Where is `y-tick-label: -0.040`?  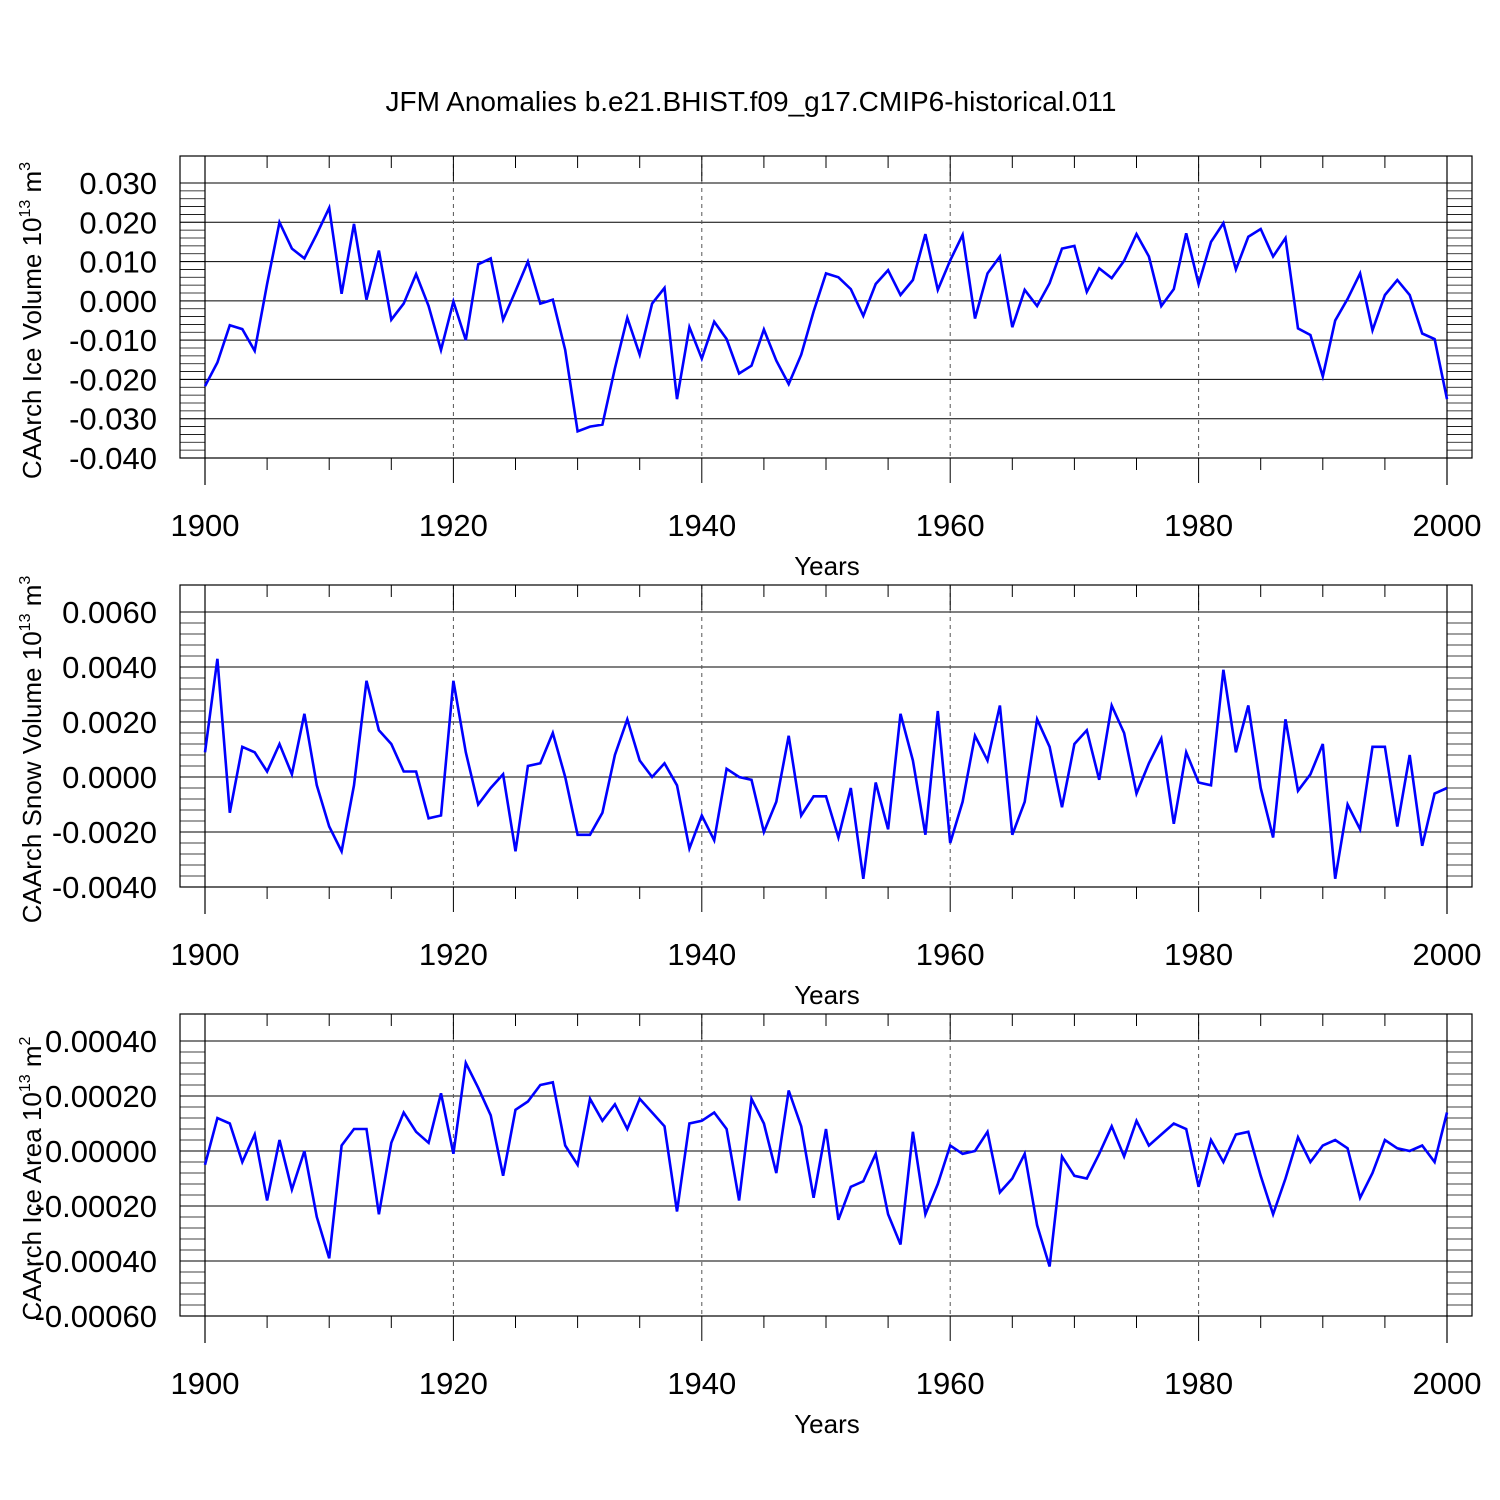 y-tick-label: -0.040 is located at coordinates (113, 458).